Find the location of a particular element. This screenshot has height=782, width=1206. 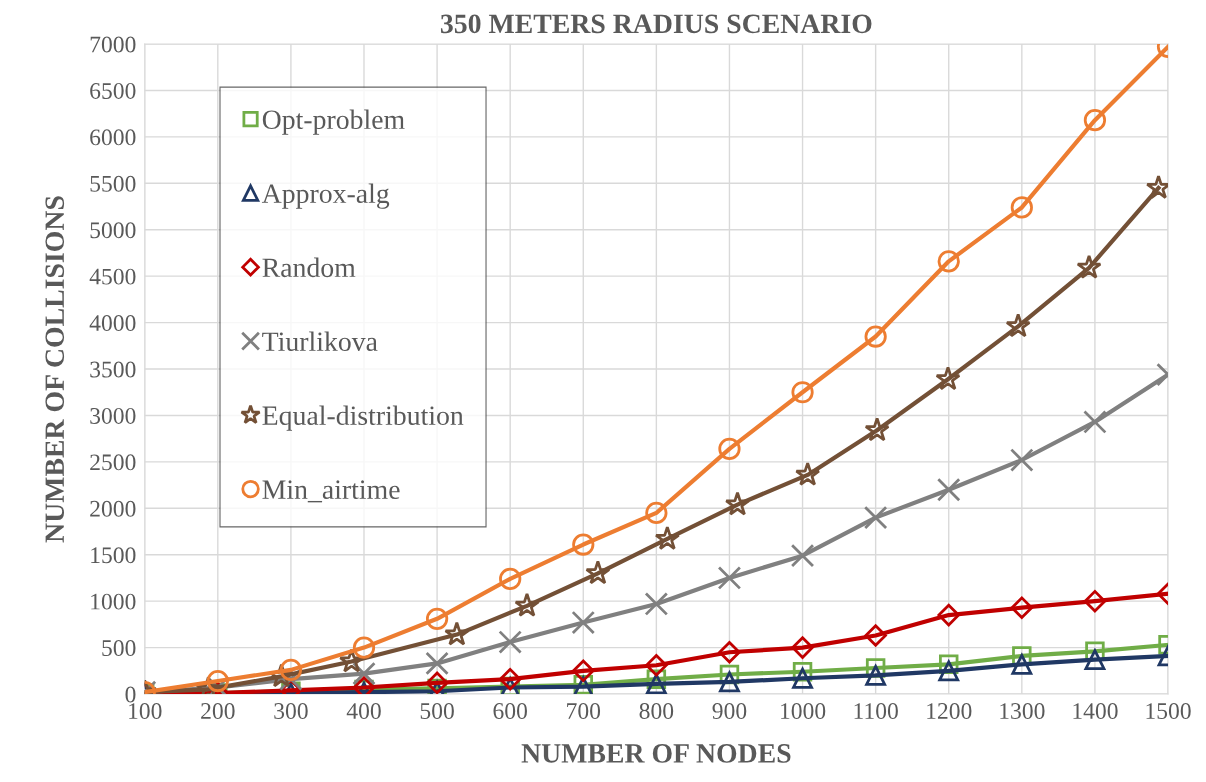

x-tick-label: 1000 is located at coordinates (803, 711).